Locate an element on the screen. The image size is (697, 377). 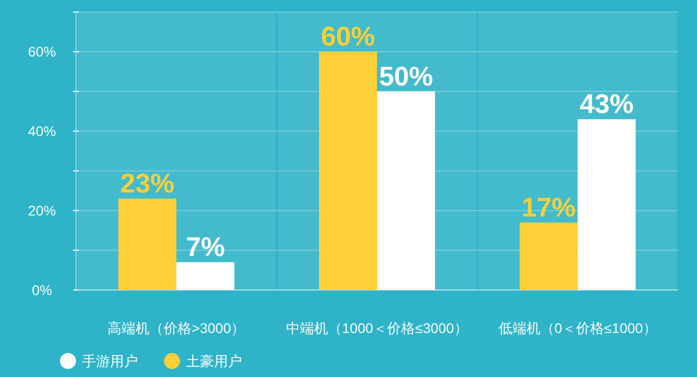
y-tick-label: 60% is located at coordinates (42, 52).